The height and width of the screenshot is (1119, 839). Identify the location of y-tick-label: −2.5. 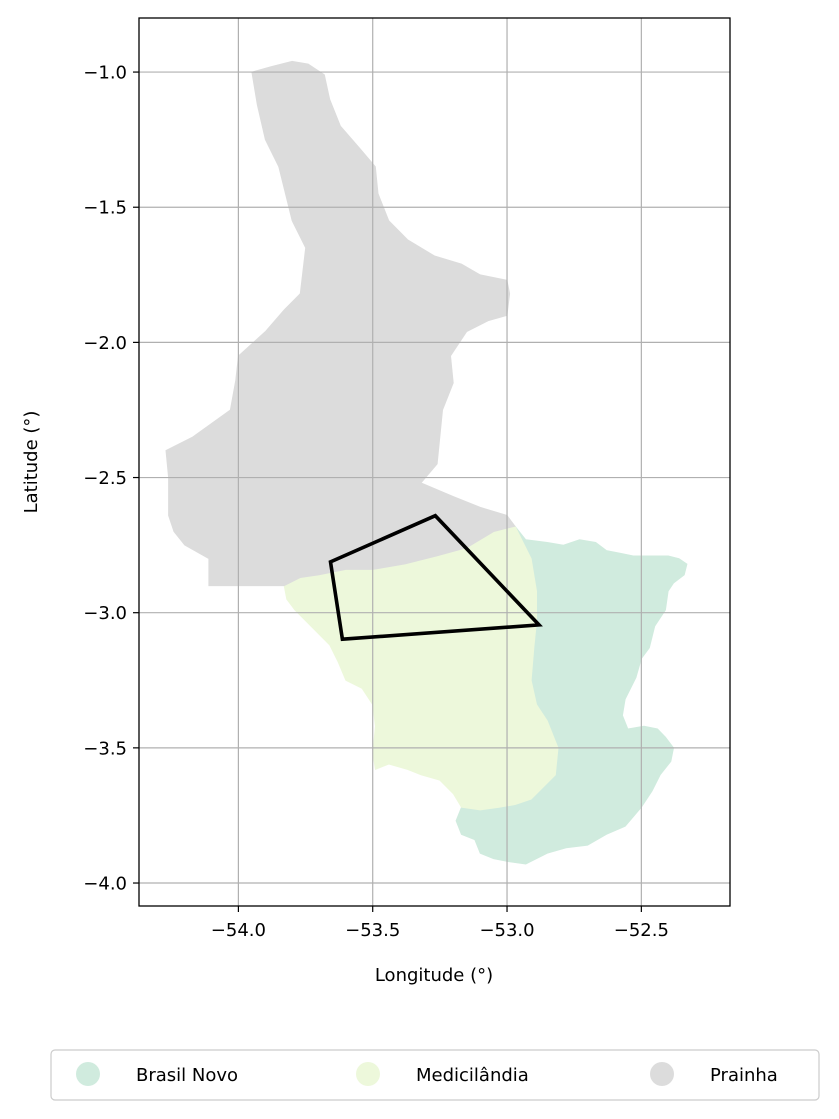
(105, 478).